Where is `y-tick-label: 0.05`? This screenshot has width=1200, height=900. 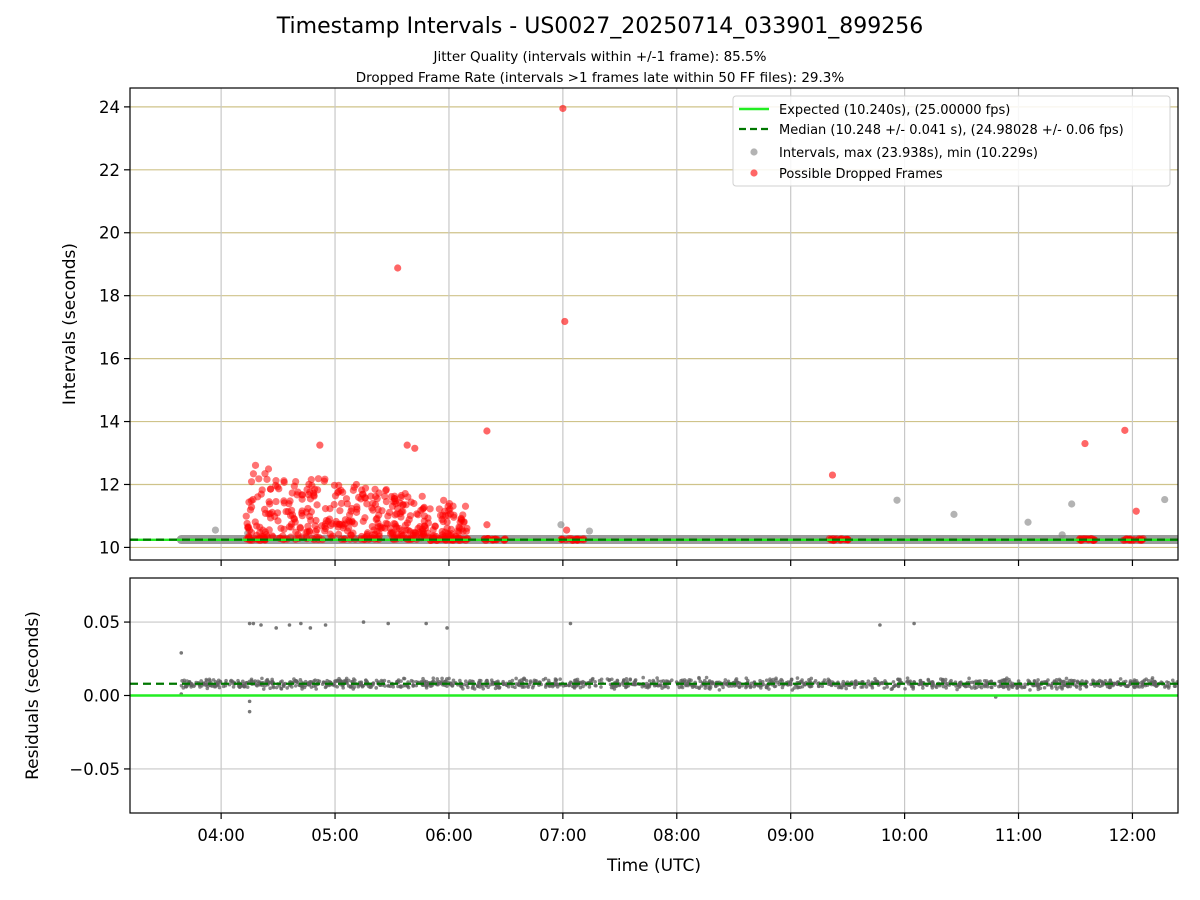 y-tick-label: 0.05 is located at coordinates (101, 622).